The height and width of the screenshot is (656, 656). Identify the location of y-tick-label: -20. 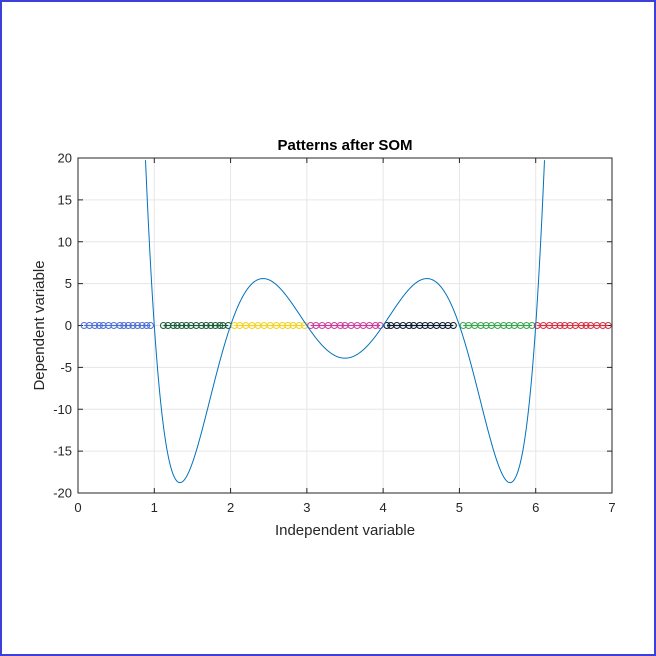
(62, 493).